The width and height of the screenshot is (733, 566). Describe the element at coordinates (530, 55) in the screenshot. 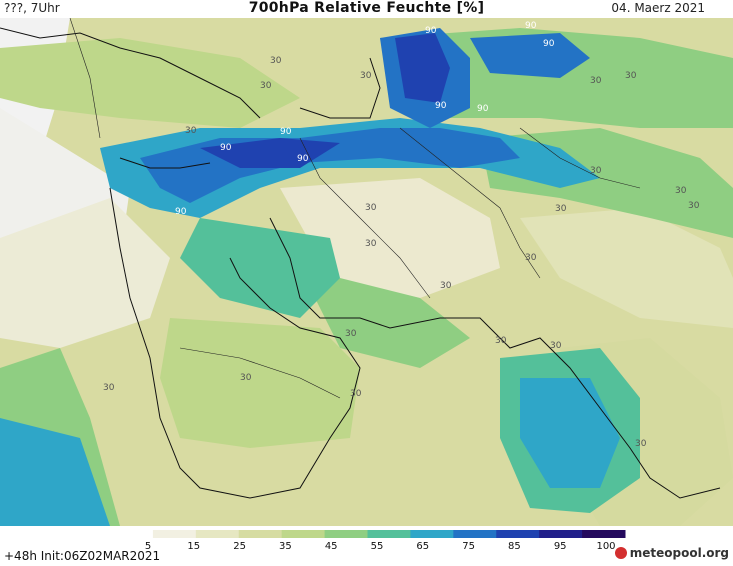

I see `wet-kazakhstan` at that location.